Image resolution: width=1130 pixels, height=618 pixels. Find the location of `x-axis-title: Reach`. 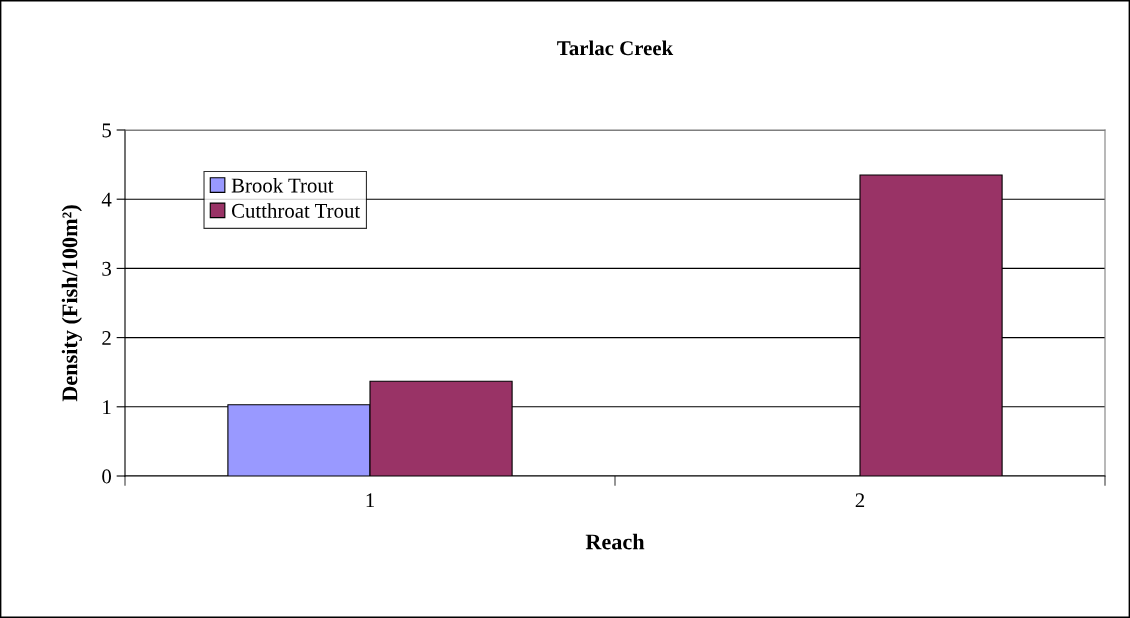

x-axis-title: Reach is located at coordinates (615, 541).